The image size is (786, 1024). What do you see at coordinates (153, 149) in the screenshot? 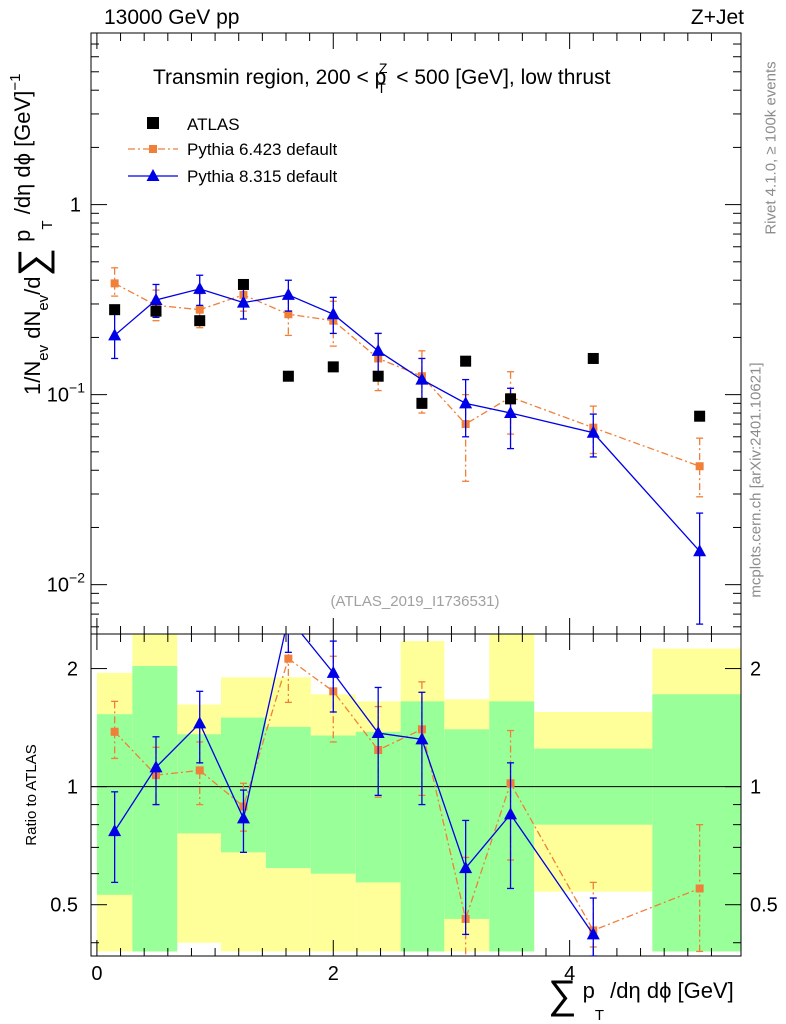
I see `legend-pythia6-marker` at bounding box center [153, 149].